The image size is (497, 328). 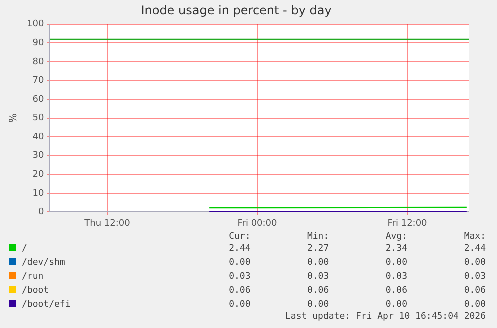 What do you see at coordinates (38, 119) in the screenshot?
I see `y-tick-label: 50` at bounding box center [38, 119].